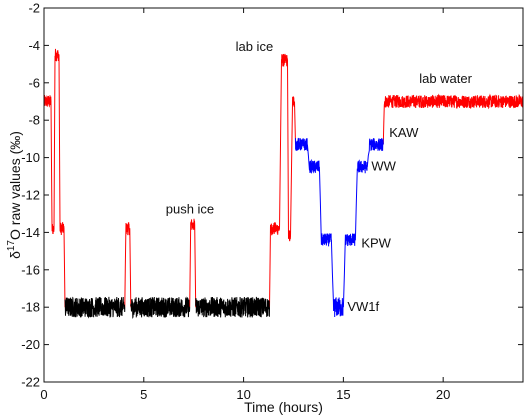 The height and width of the screenshot is (418, 526). What do you see at coordinates (404, 132) in the screenshot?
I see `annotation-label: KAW` at bounding box center [404, 132].